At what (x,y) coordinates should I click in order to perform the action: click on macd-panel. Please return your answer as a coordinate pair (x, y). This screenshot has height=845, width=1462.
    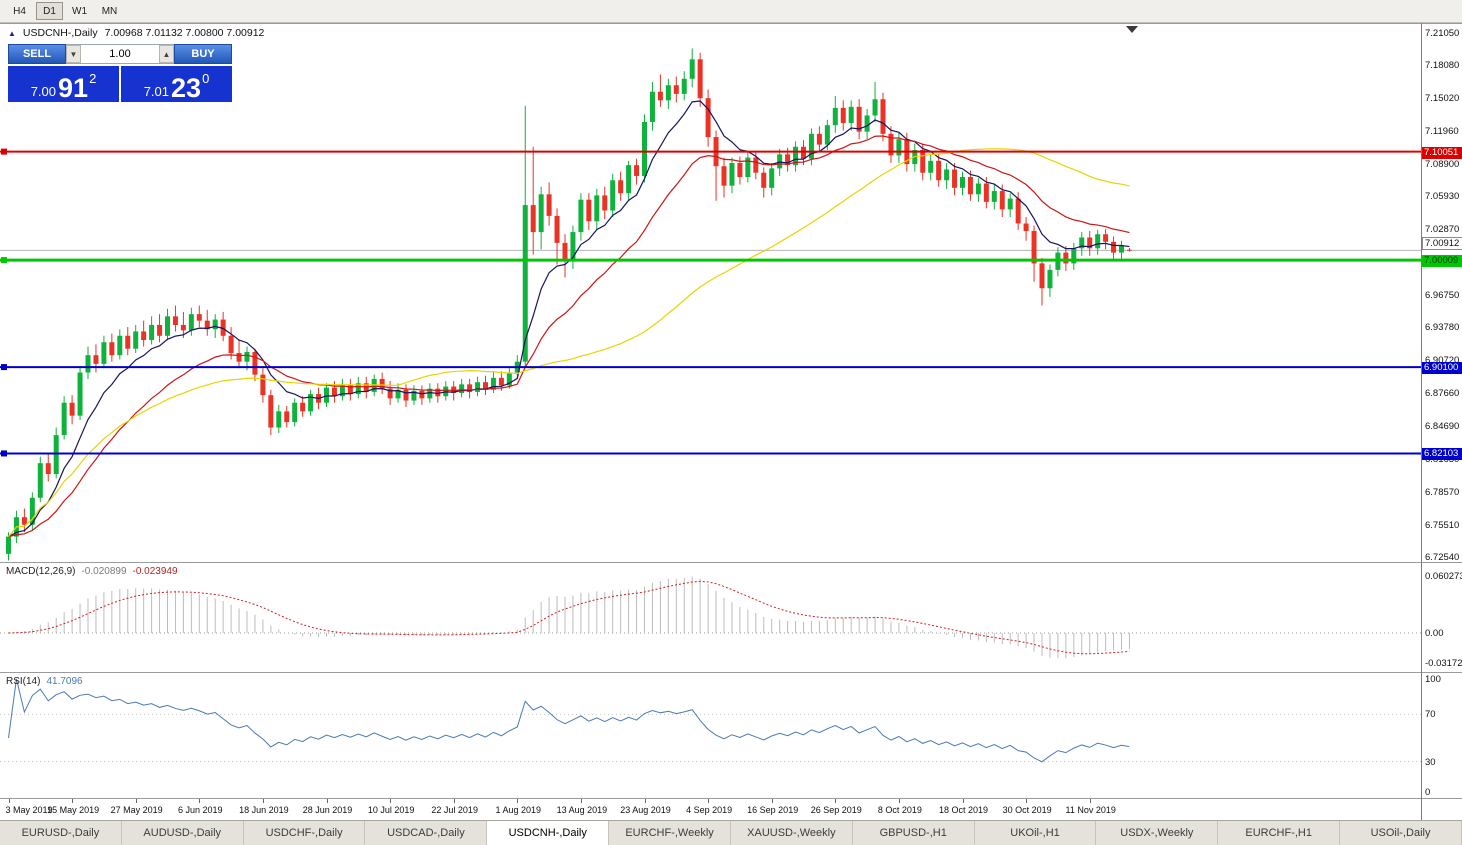
    Looking at the image, I should click on (731, 617).